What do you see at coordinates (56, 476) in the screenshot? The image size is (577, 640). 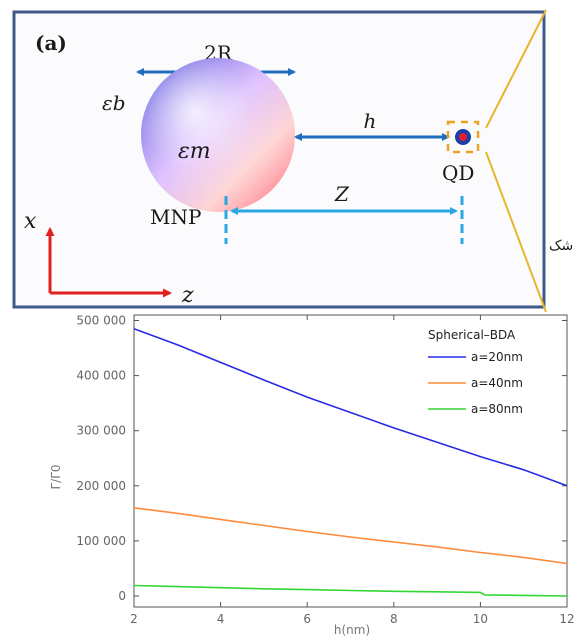 I see `y-axis-label: Γ/Γ0` at bounding box center [56, 476].